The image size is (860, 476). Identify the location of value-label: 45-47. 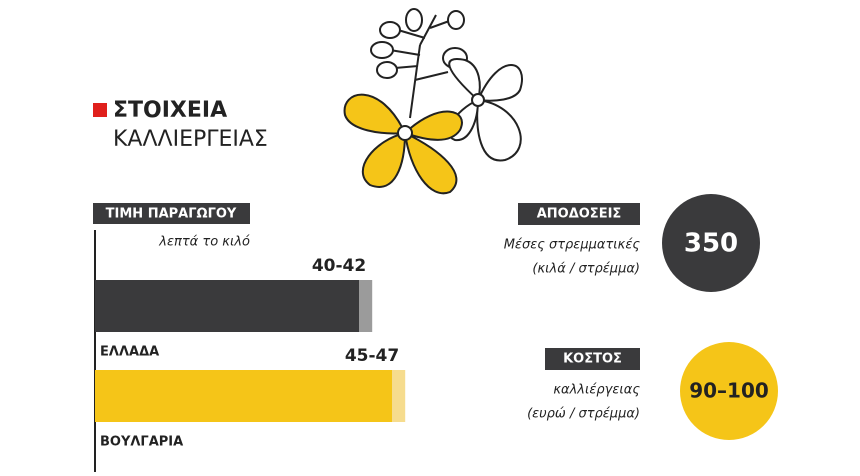
(372, 356).